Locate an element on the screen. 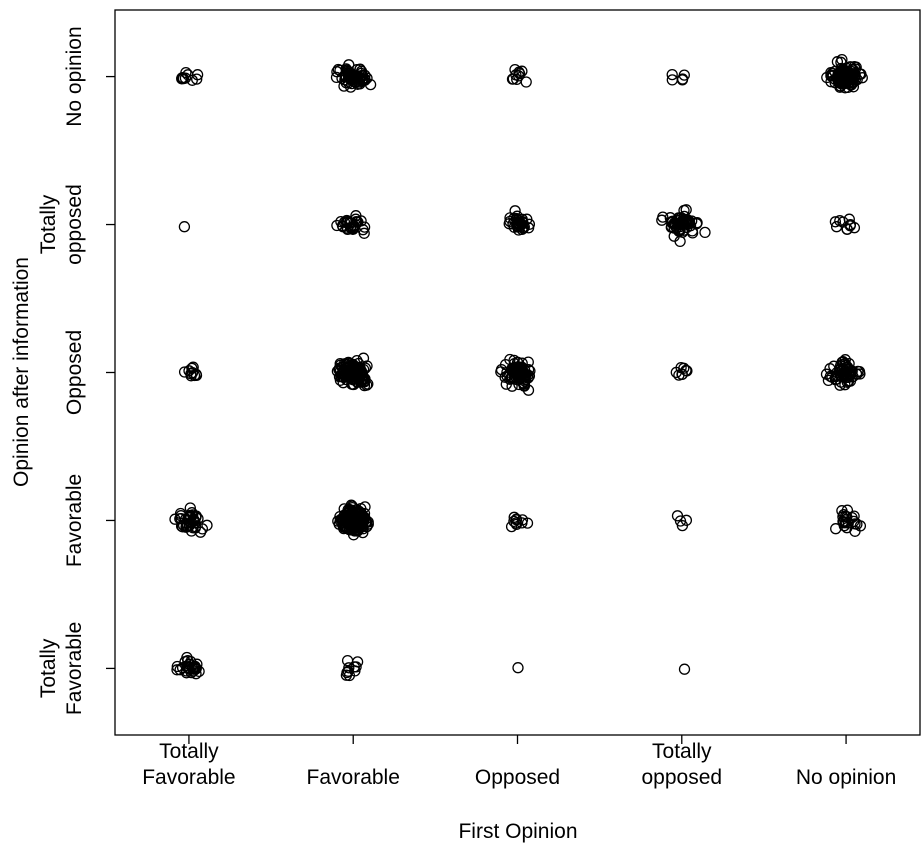 The height and width of the screenshot is (850, 921). y-axis-title: Opinion after information is located at coordinates (21, 372).